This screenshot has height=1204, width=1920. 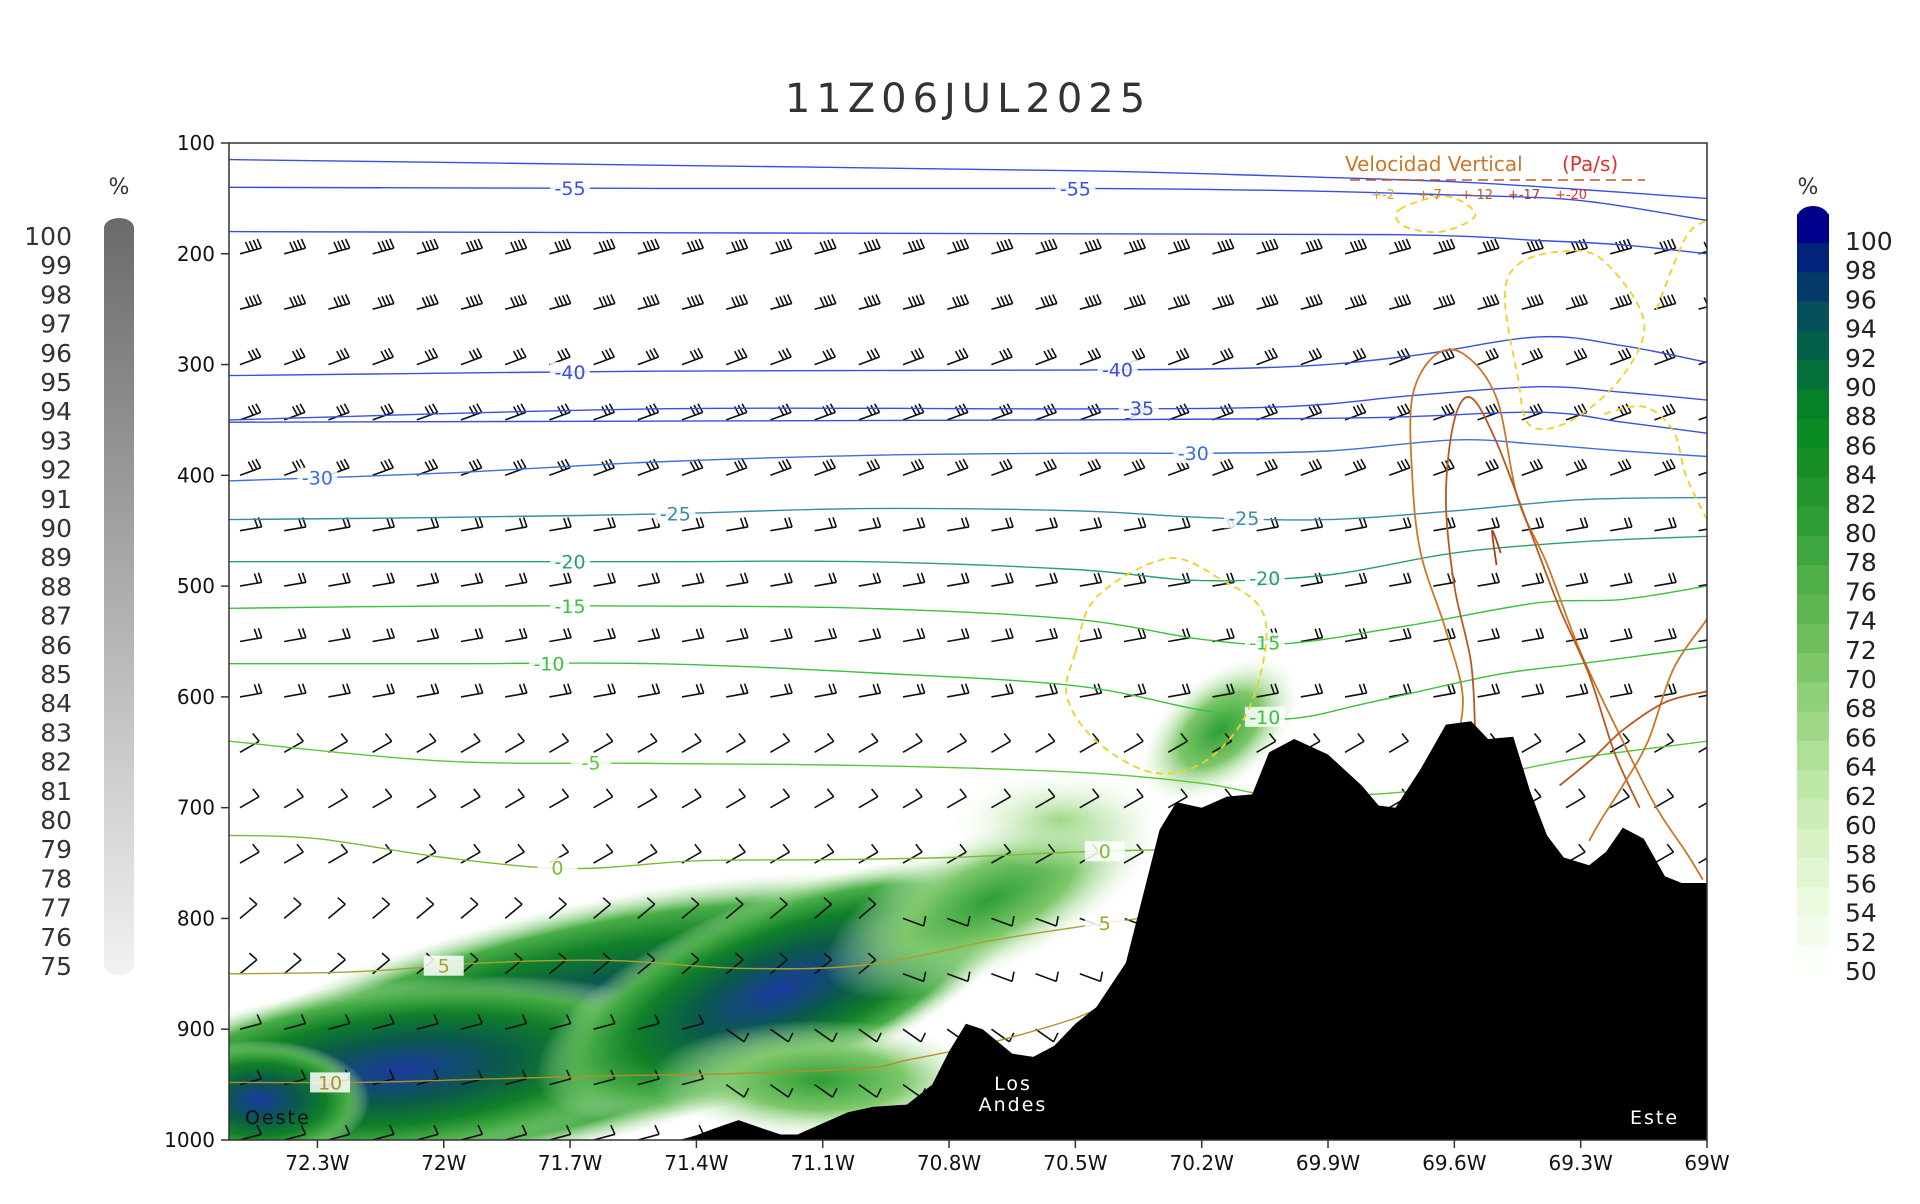 What do you see at coordinates (56, 499) in the screenshot?
I see `left-colorbar-label: 91` at bounding box center [56, 499].